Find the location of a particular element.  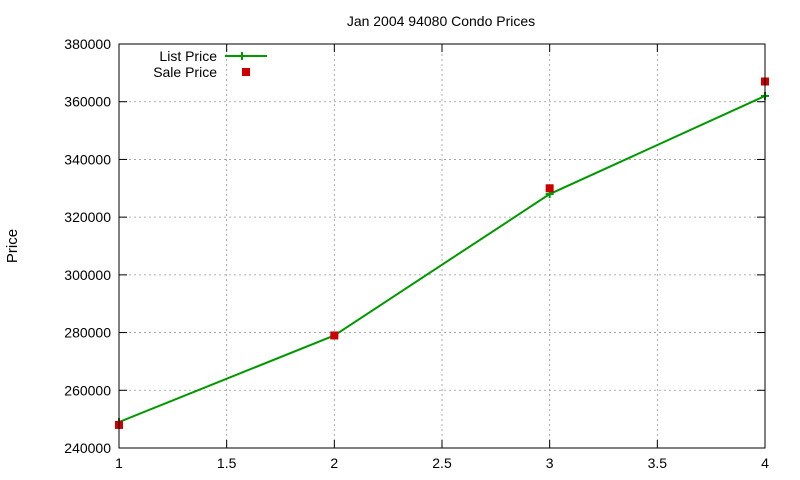

x-tick-label: 1.5 is located at coordinates (227, 463).